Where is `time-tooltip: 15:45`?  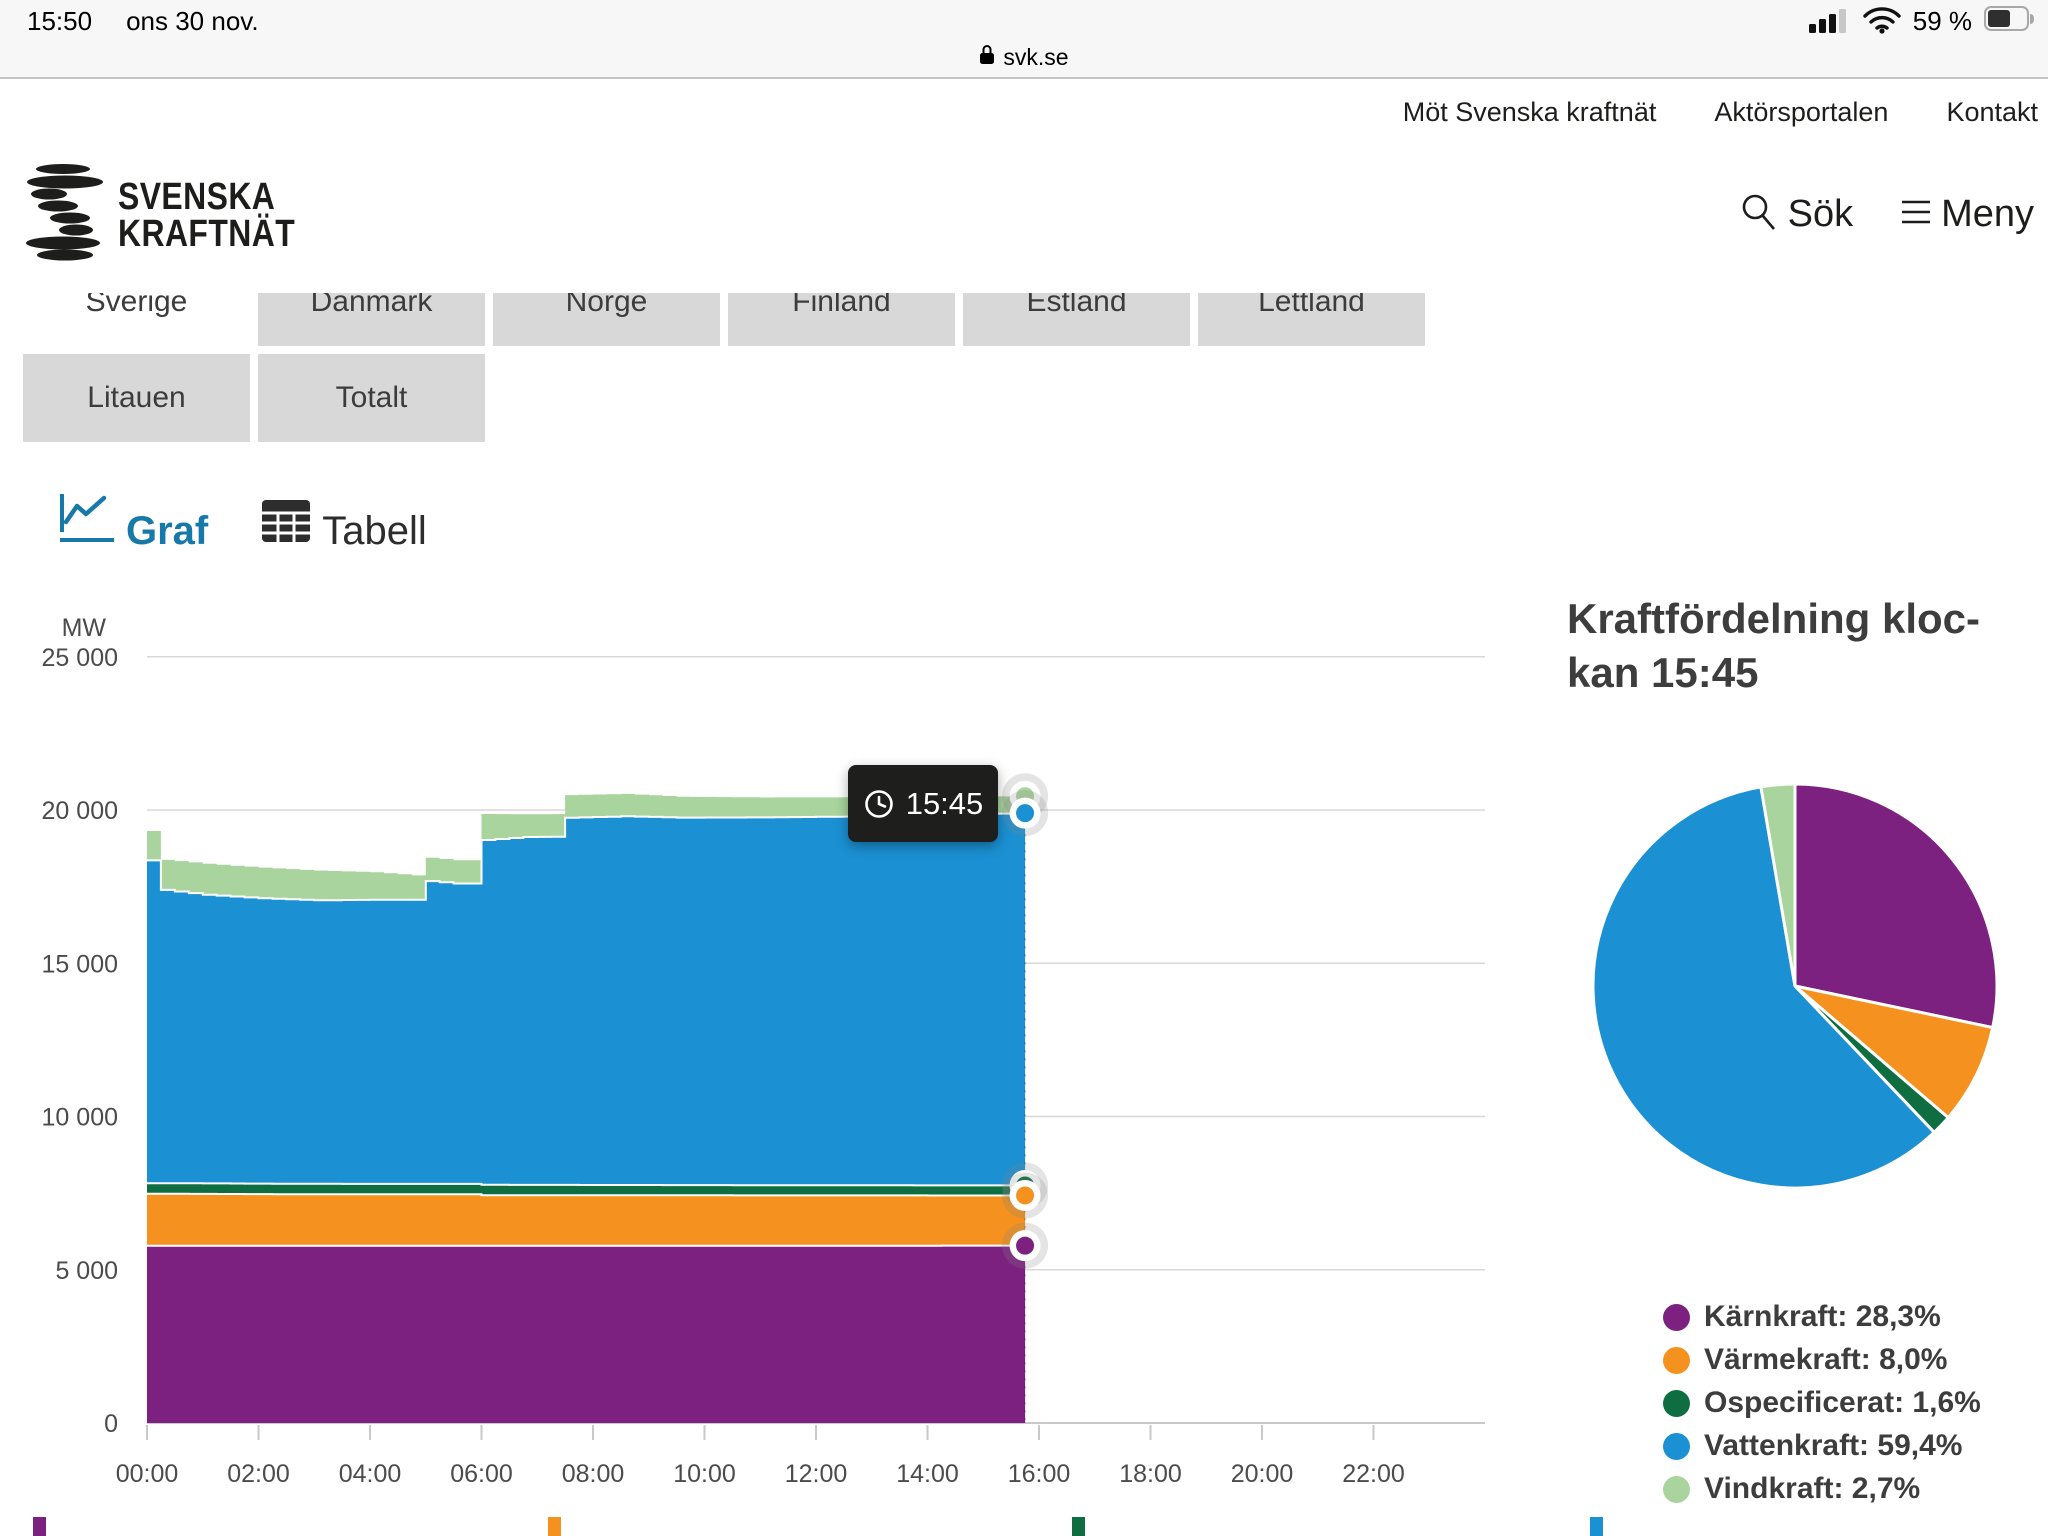 time-tooltip: 15:45 is located at coordinates (923, 803).